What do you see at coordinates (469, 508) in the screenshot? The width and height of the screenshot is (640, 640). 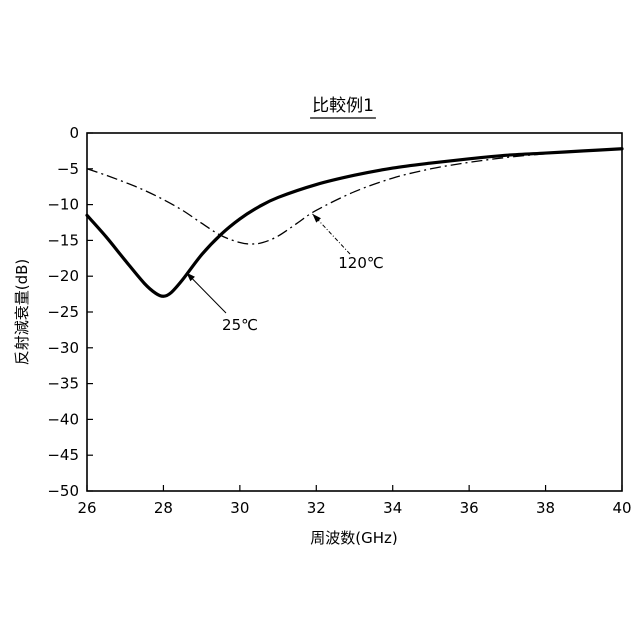 I see `x-tick-label: 36` at bounding box center [469, 508].